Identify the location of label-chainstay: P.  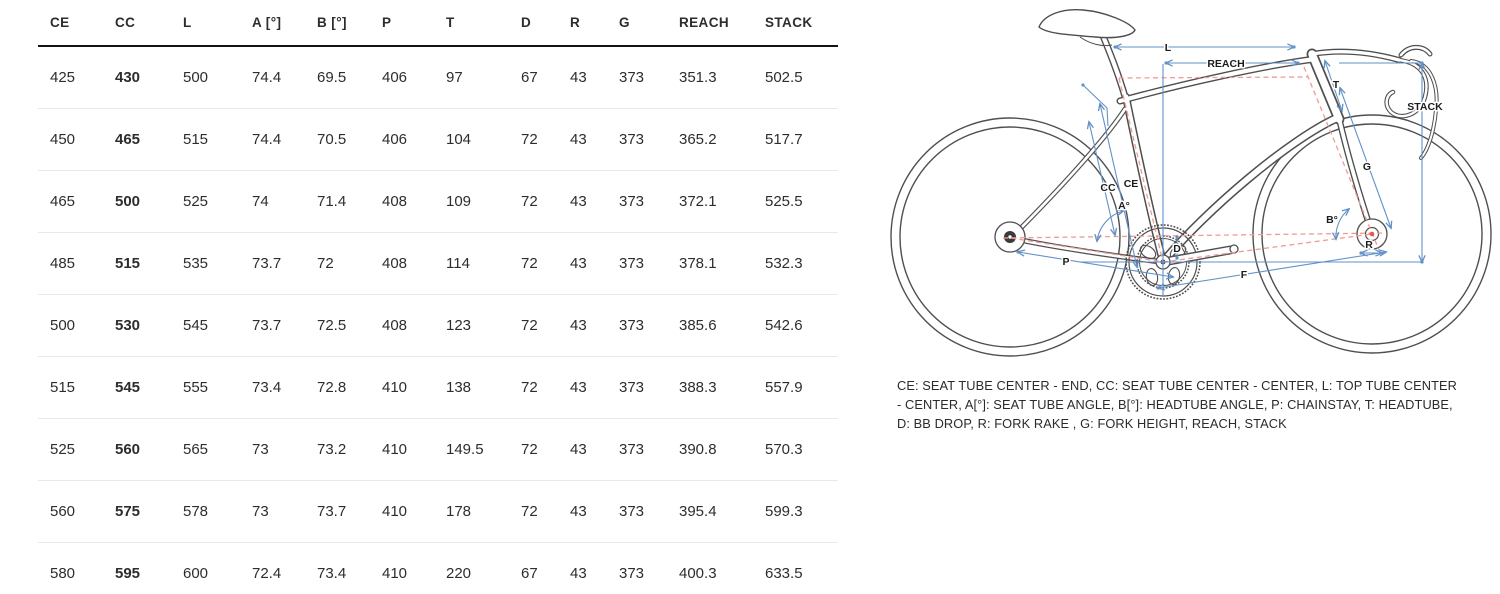
(1065, 262).